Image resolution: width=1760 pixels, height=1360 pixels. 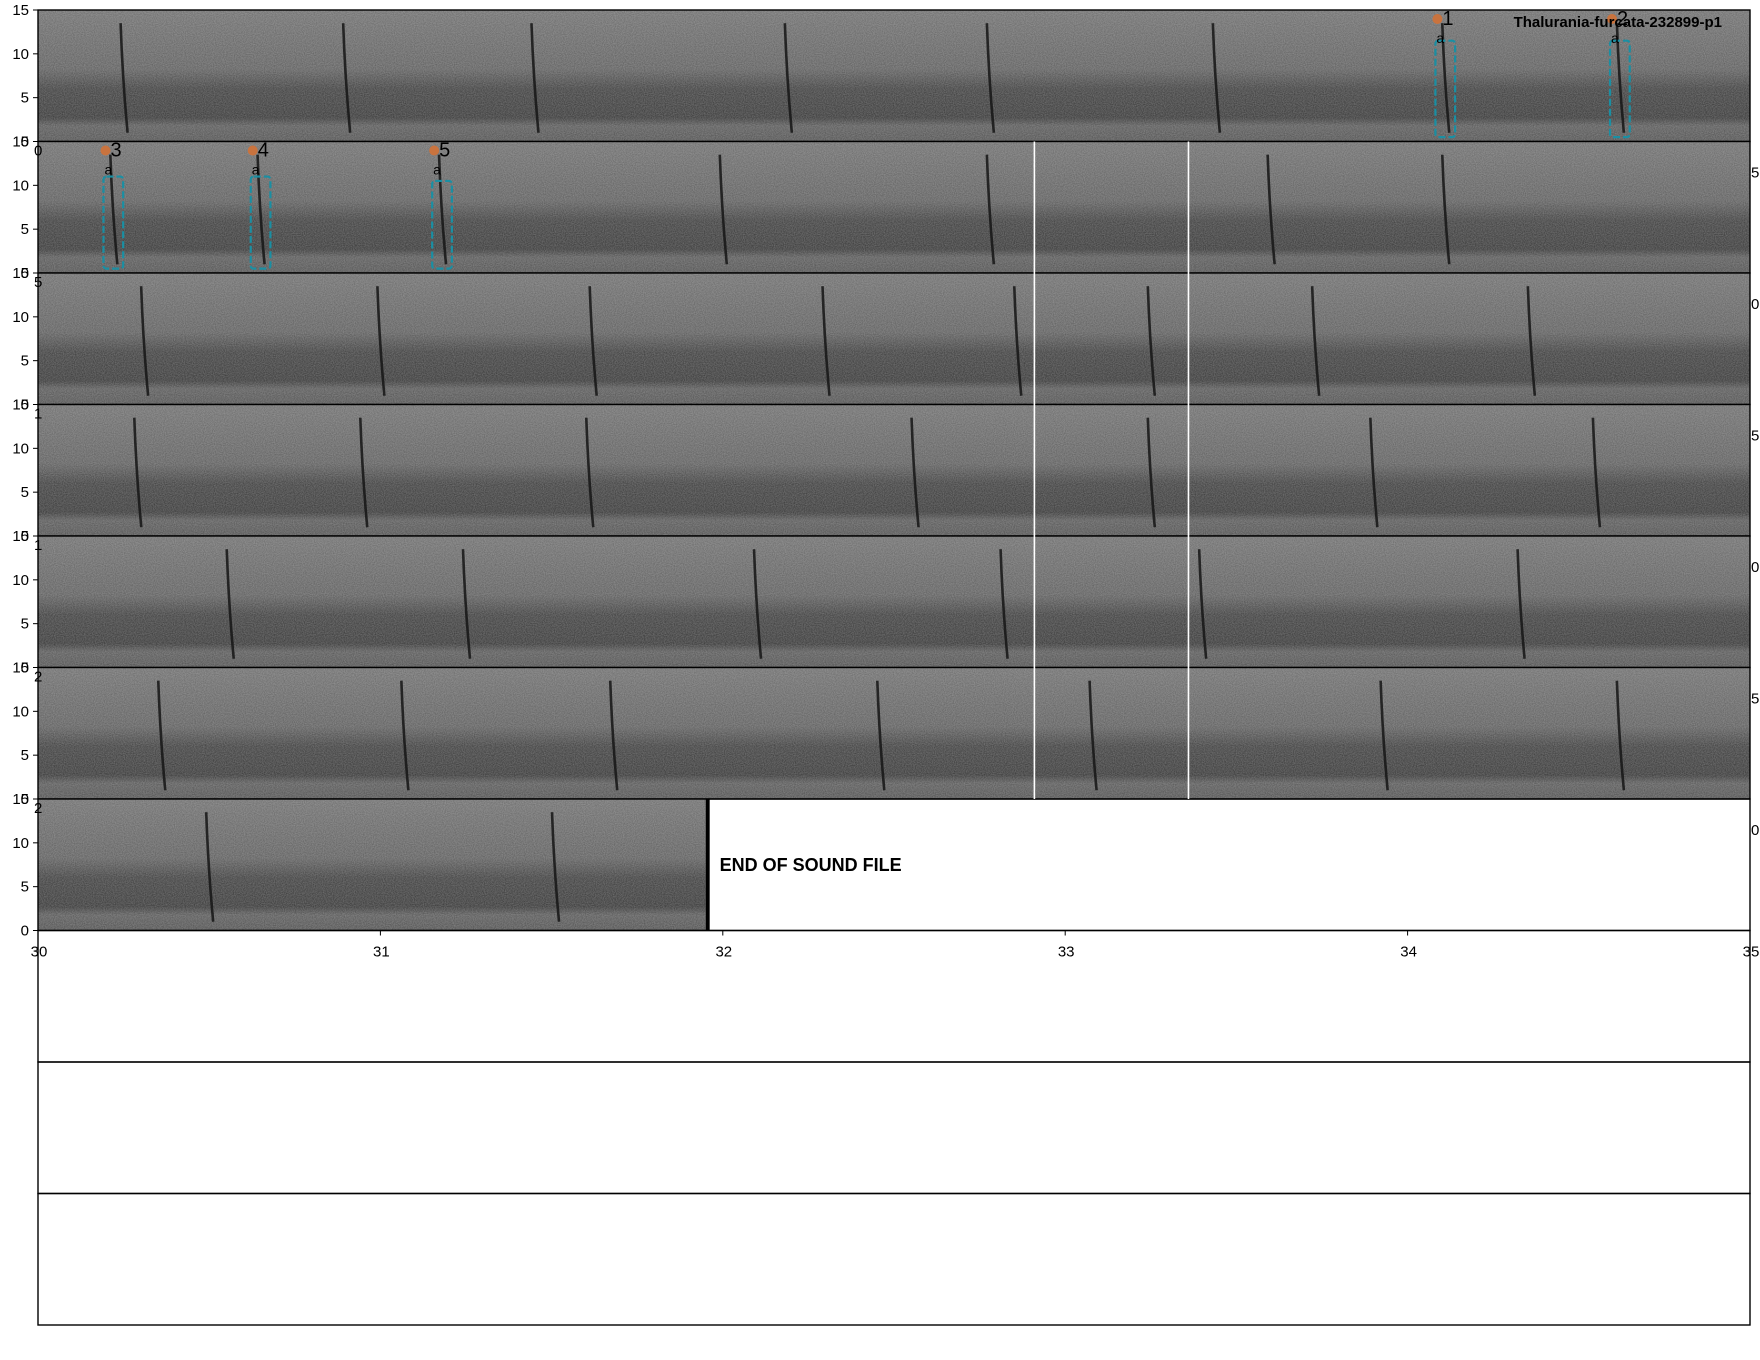 What do you see at coordinates (115, 151) in the screenshot?
I see `annotation-number: 3` at bounding box center [115, 151].